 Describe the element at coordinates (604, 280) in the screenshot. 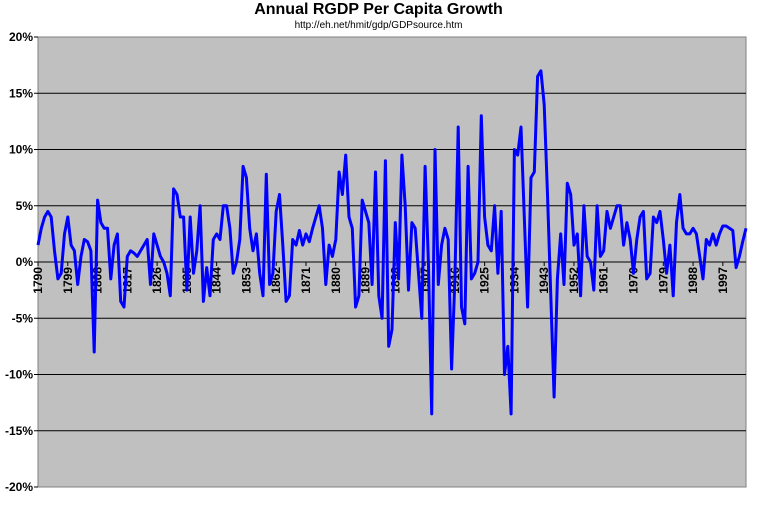

I see `x-tick-label: 1961` at that location.